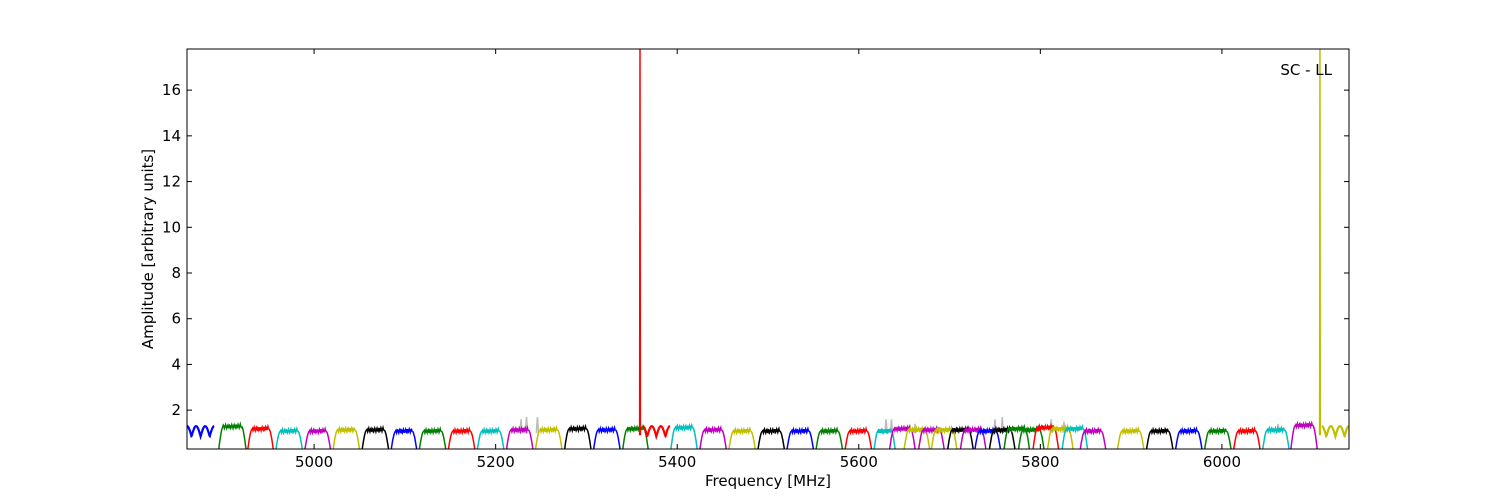 The height and width of the screenshot is (500, 1500). I want to click on x-axis-label: Frequency [MHz], so click(768, 481).